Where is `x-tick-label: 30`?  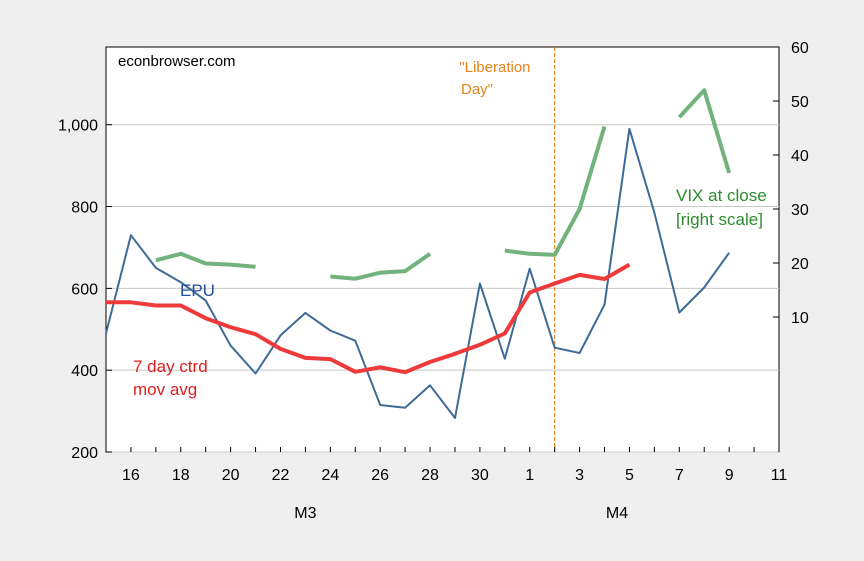 x-tick-label: 30 is located at coordinates (480, 475).